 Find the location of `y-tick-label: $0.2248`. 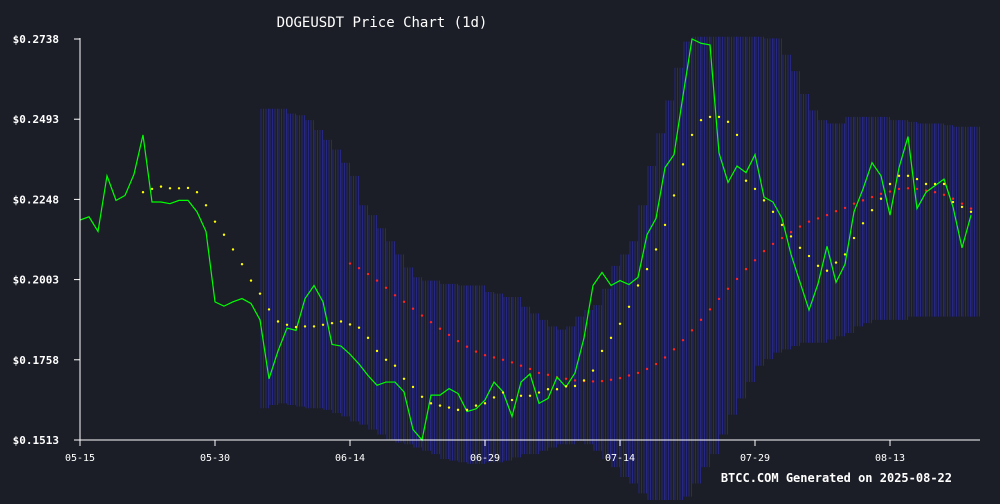

y-tick-label: $0.2248 is located at coordinates (36, 199).